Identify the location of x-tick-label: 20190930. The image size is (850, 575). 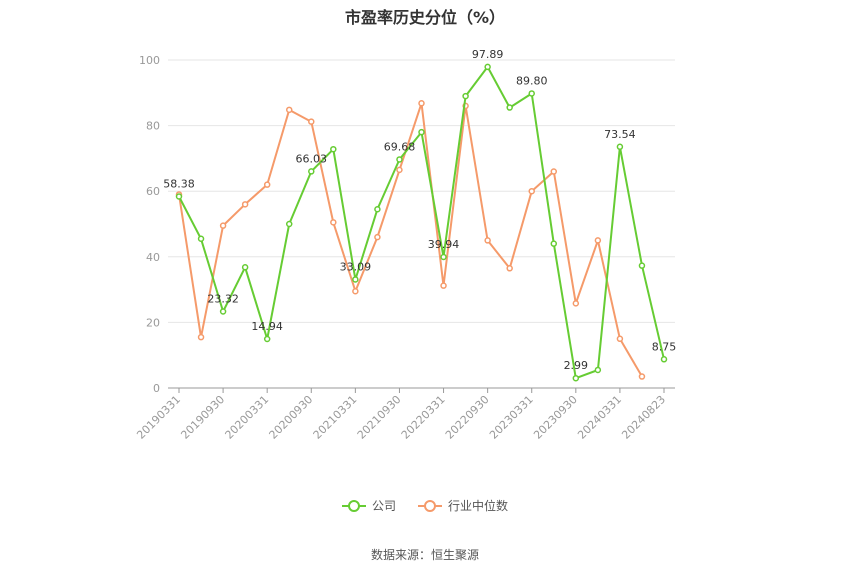
(202, 417).